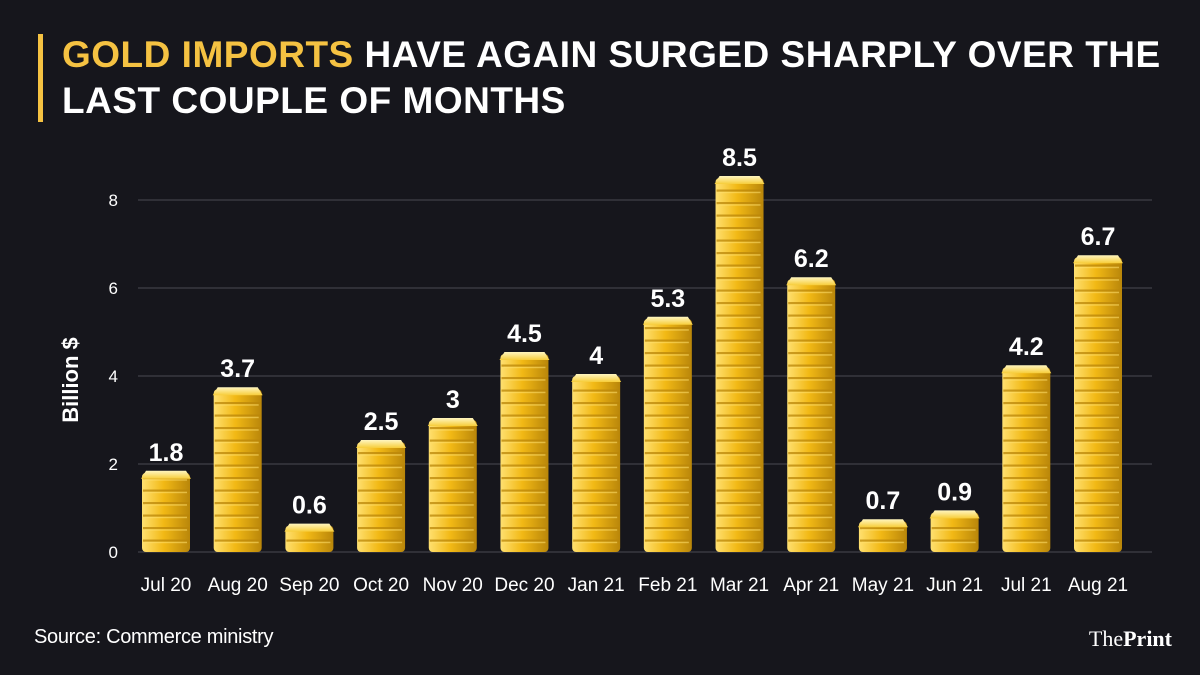 Image resolution: width=1200 pixels, height=675 pixels. Describe the element at coordinates (166, 585) in the screenshot. I see `x-tick-label: Jul 20` at that location.